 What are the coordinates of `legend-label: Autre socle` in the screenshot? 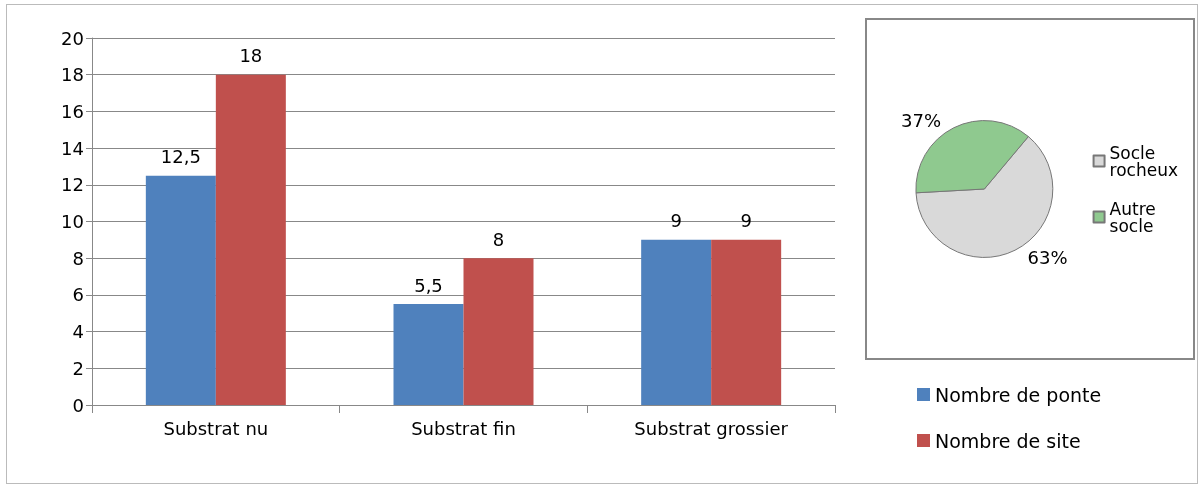 It's located at (1135, 217).